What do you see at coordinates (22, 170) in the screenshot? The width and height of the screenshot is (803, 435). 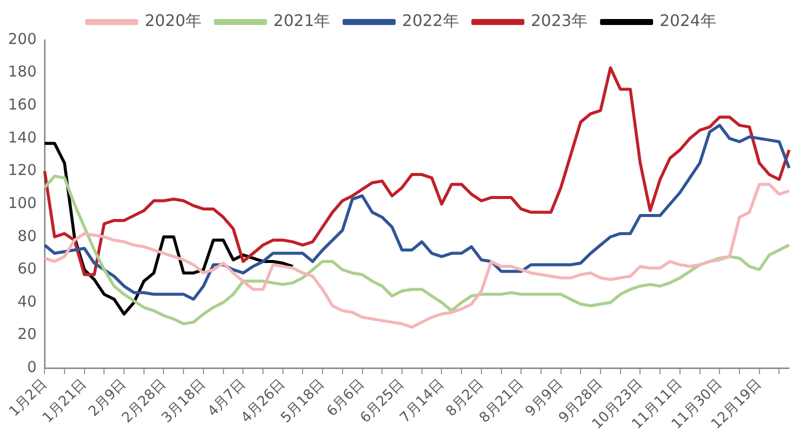 I see `y-tick-label: 120` at bounding box center [22, 170].